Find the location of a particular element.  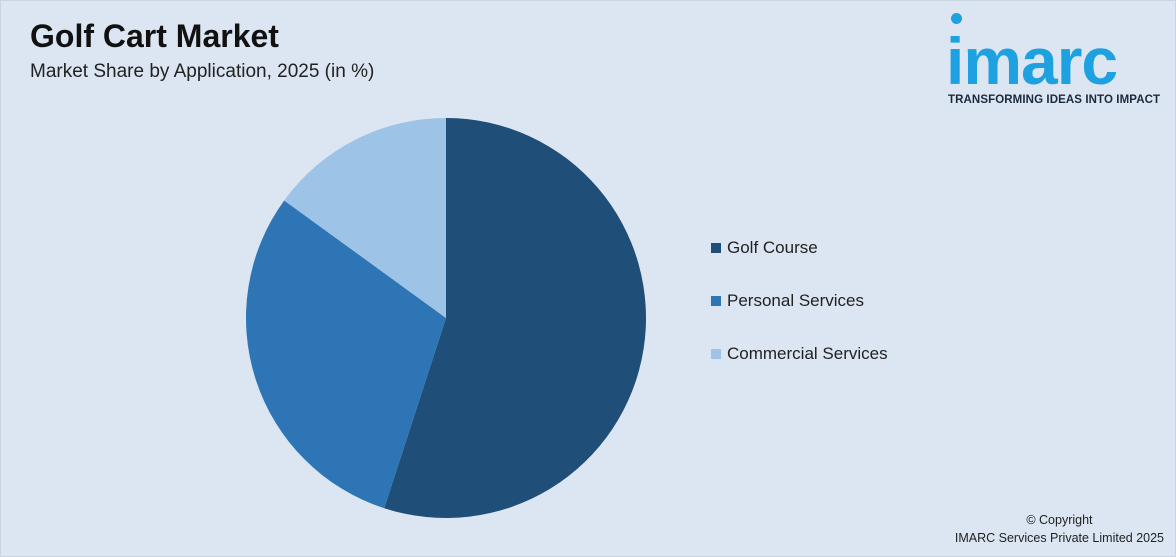

legend-label: Commercial Services is located at coordinates (807, 353).